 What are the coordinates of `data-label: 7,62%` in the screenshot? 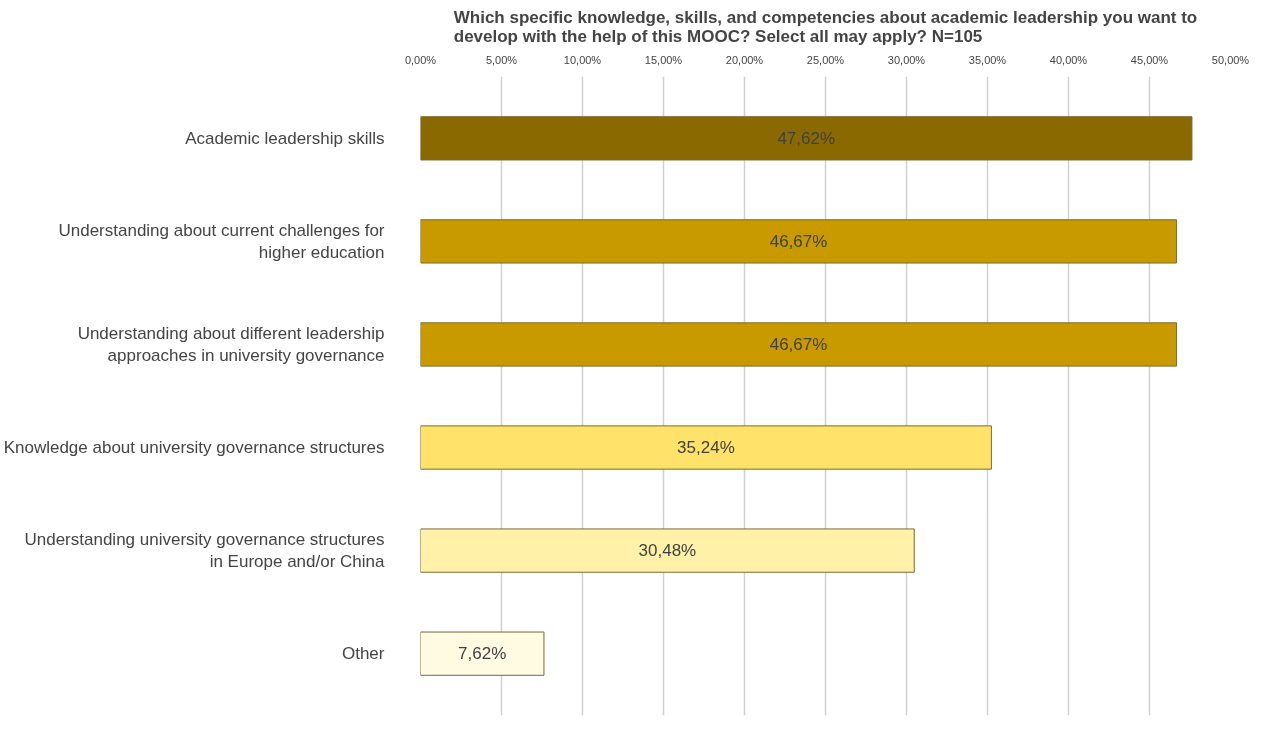 It's located at (482, 654).